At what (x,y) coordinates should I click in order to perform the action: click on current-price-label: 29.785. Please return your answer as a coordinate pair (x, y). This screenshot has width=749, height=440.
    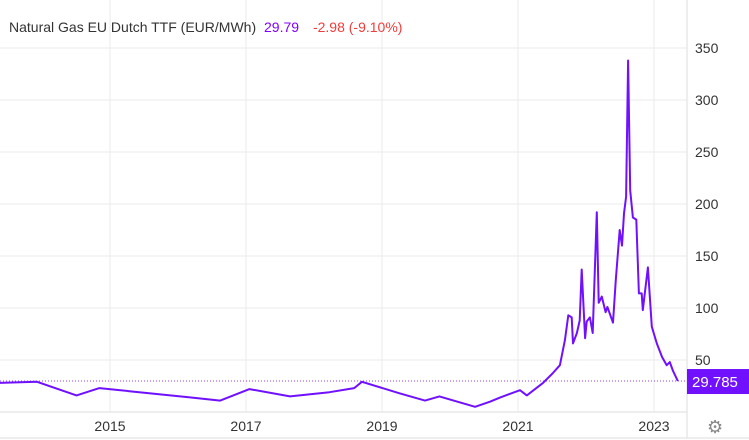
    Looking at the image, I should click on (715, 382).